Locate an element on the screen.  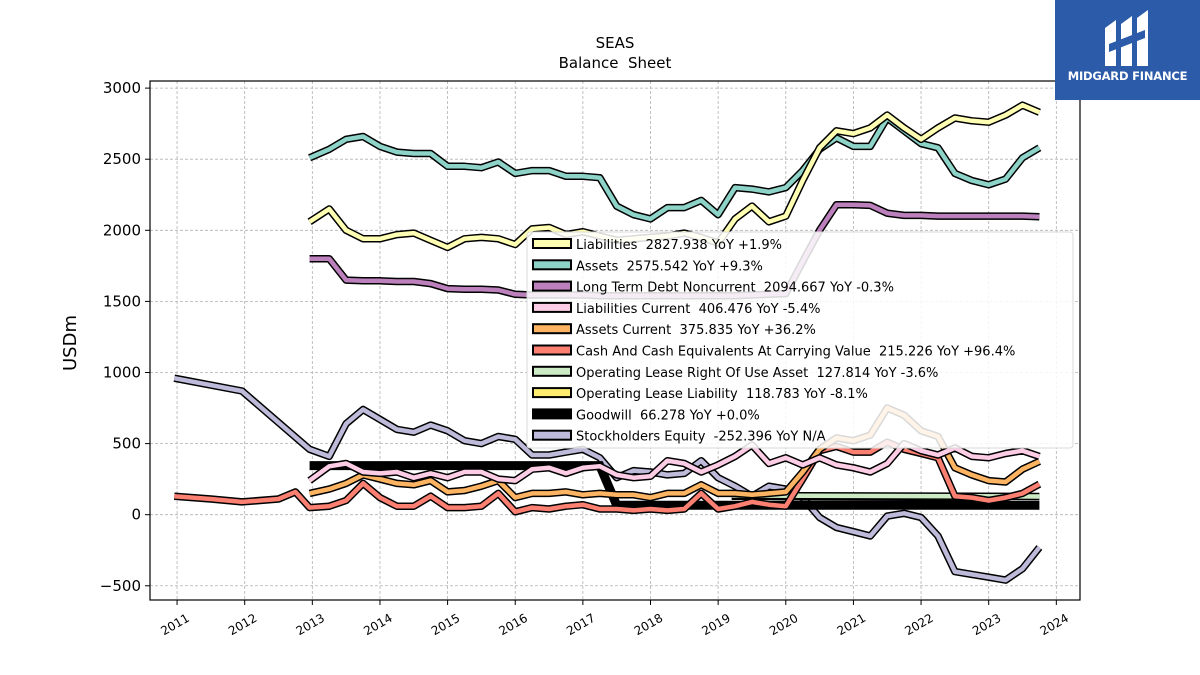
legend-label: Assets Current 375.835 YoY +36.2% is located at coordinates (696, 330).